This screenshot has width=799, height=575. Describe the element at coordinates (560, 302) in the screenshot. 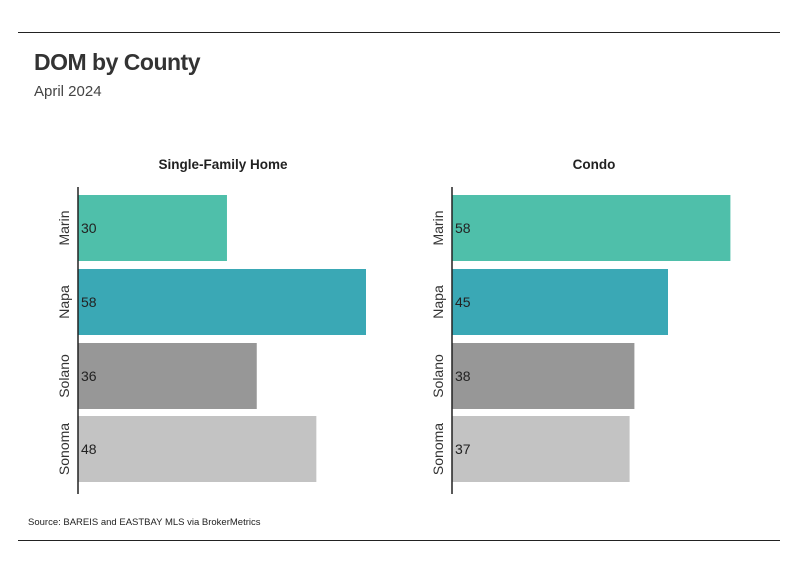

I see `condo-napa-bar` at that location.